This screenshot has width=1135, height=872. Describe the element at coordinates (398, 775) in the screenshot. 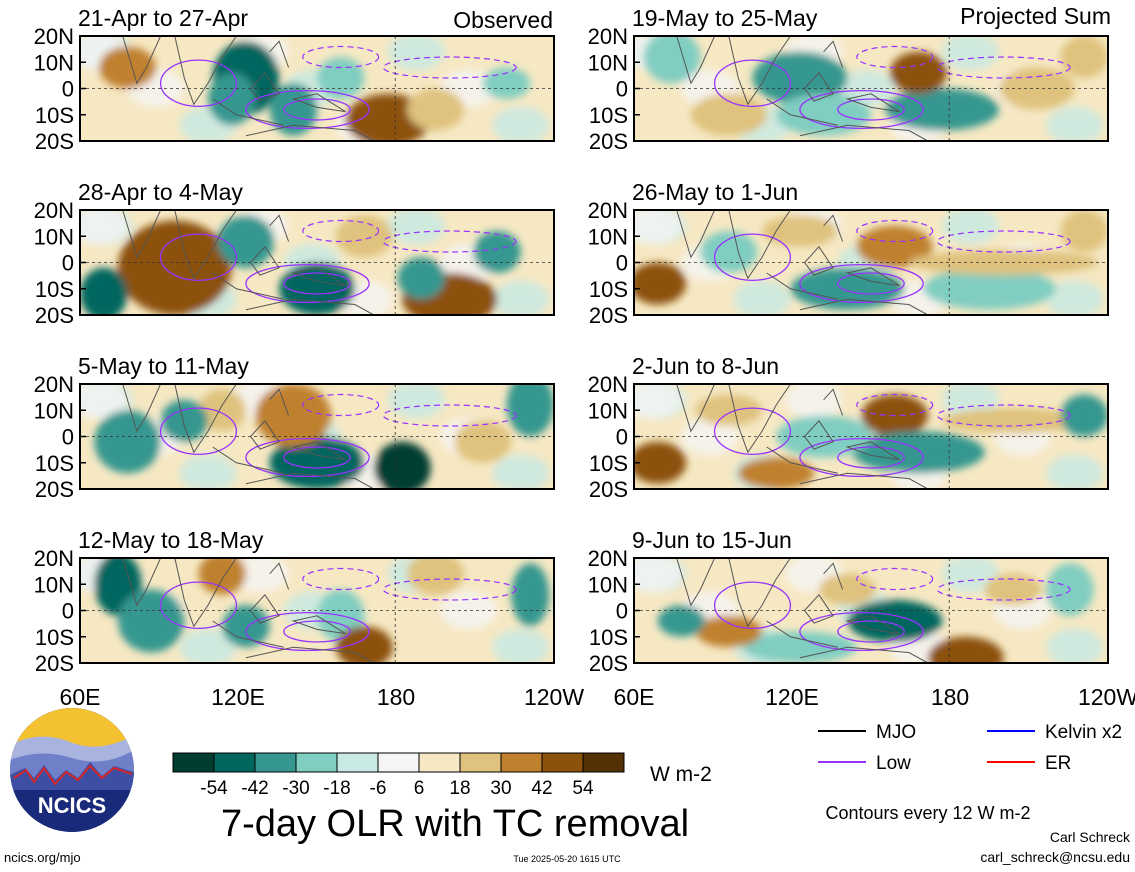

I see `colorbar: -54 -42 -30 -18 -6 6 18 30 42 54` at that location.